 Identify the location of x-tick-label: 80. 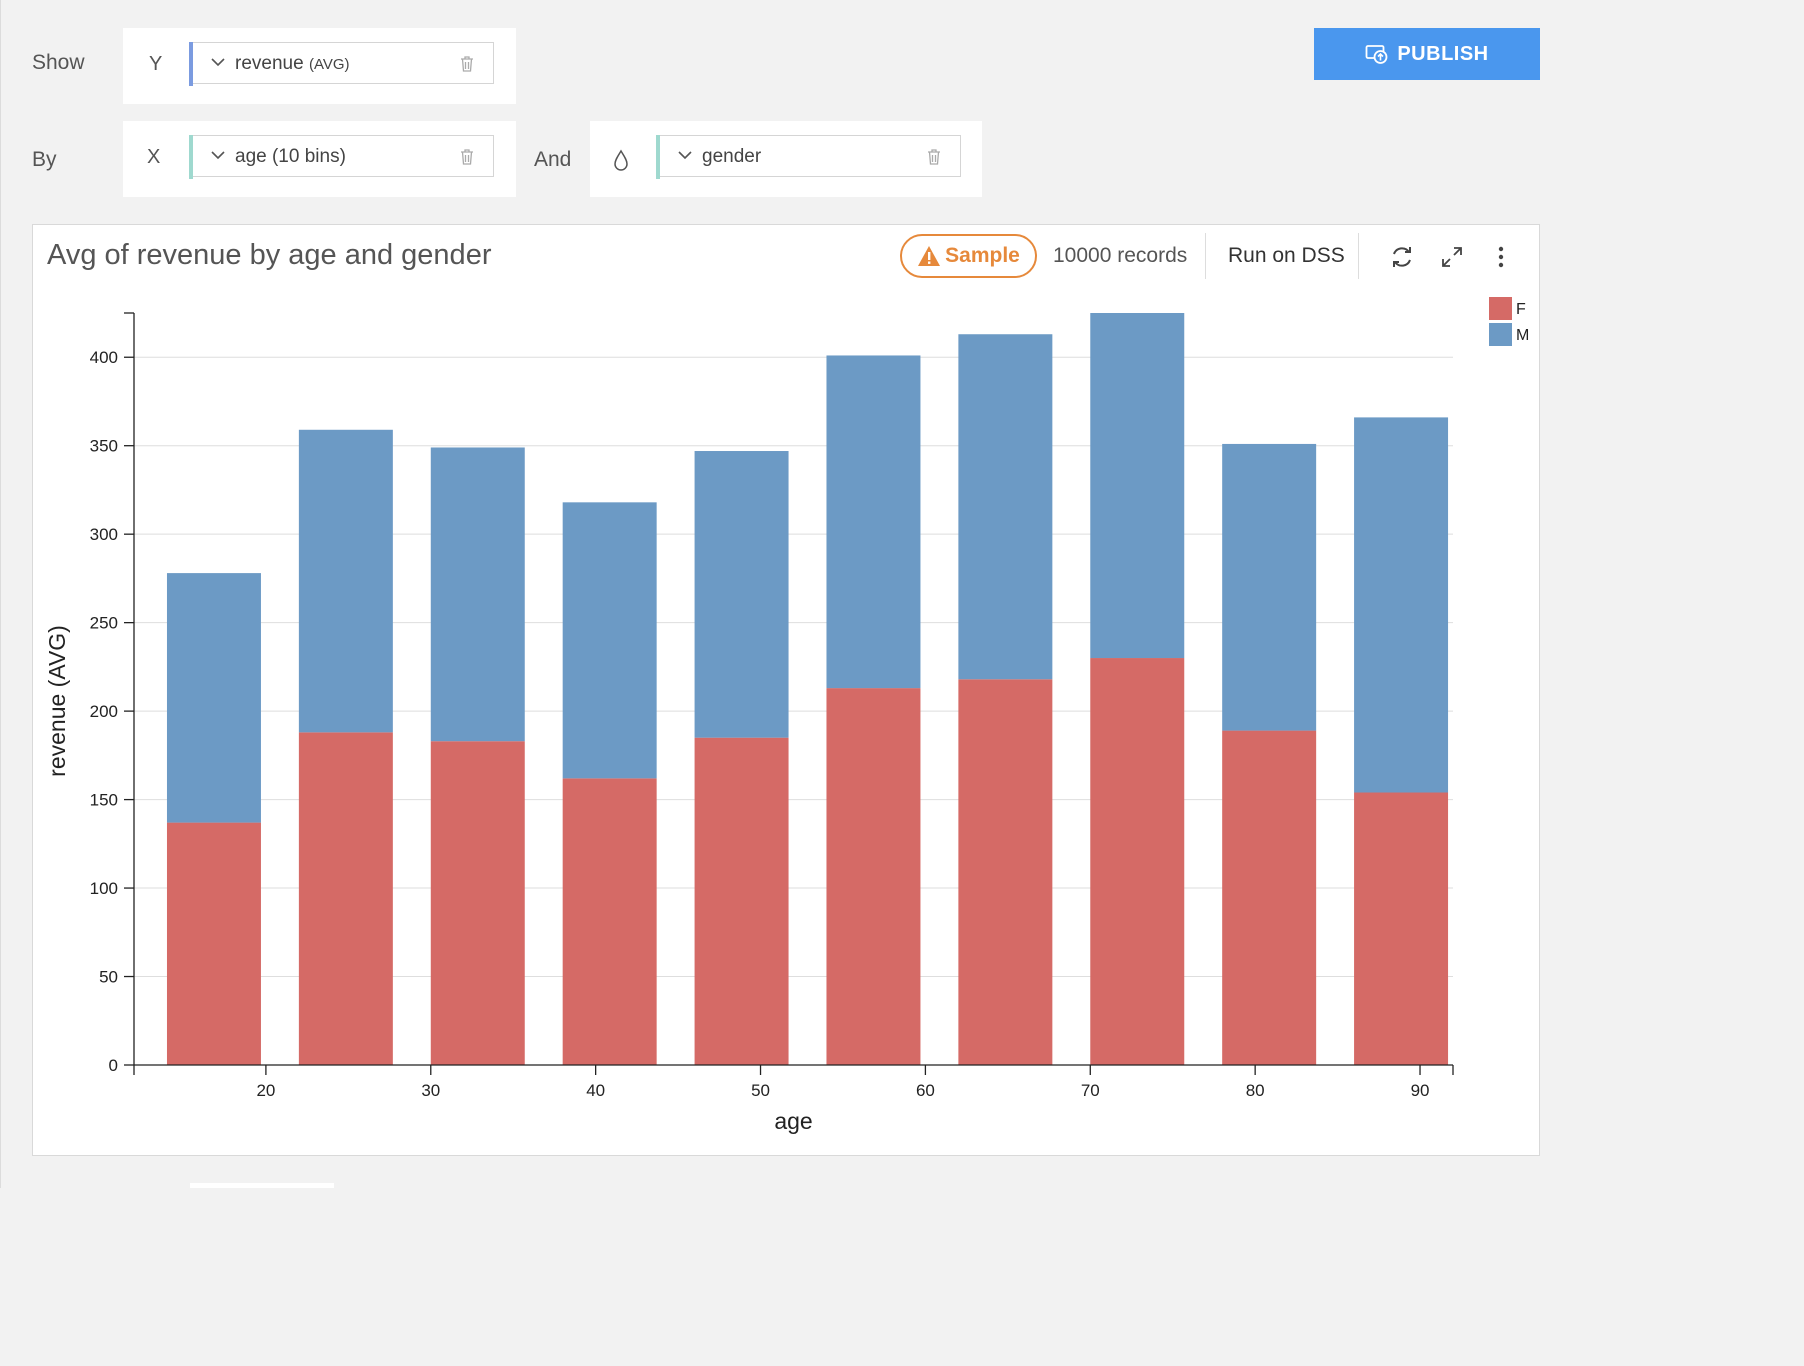
(1255, 1090).